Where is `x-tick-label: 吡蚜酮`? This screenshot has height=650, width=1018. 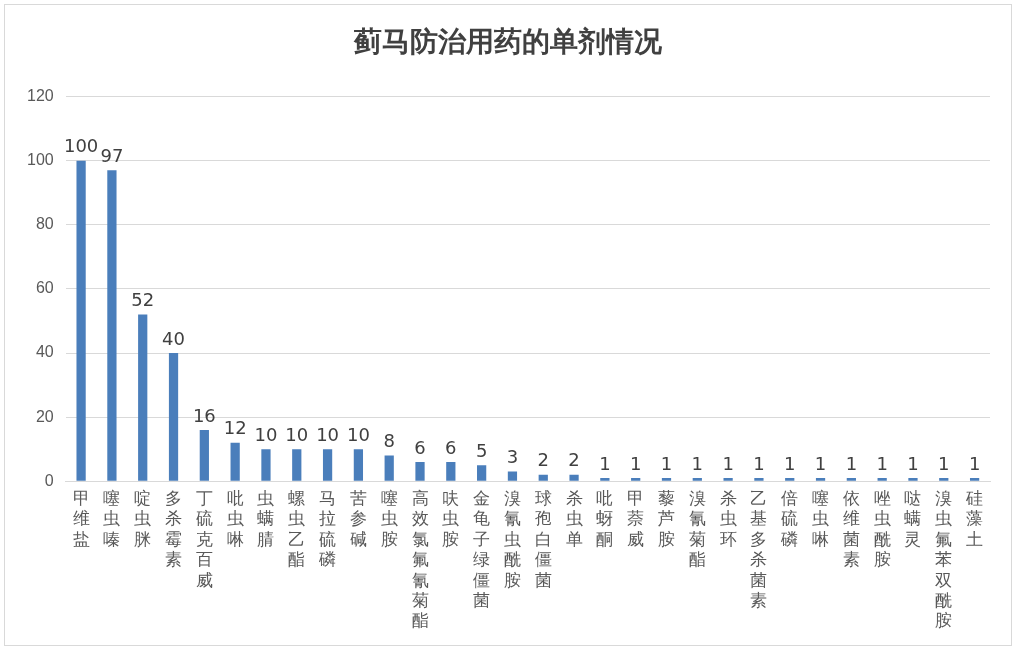 x-tick-label: 吡蚜酮 is located at coordinates (605, 519).